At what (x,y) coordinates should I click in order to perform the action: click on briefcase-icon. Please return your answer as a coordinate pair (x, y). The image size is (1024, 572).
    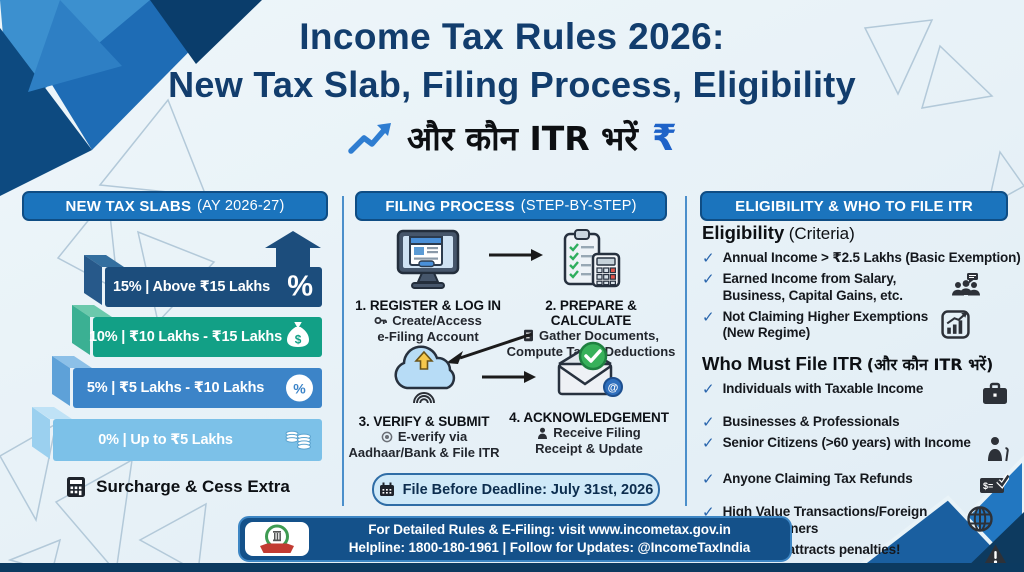
    Looking at the image, I should click on (995, 396).